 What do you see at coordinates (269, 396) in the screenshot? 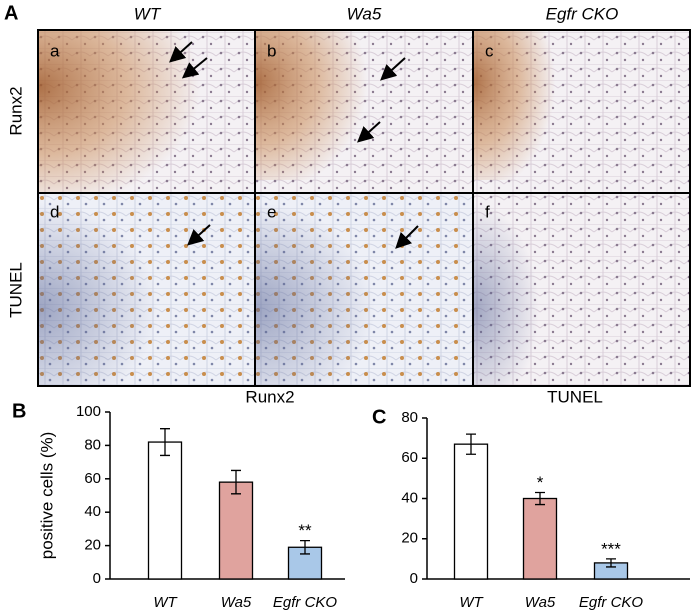
I see `chart-title: Runx2` at bounding box center [269, 396].